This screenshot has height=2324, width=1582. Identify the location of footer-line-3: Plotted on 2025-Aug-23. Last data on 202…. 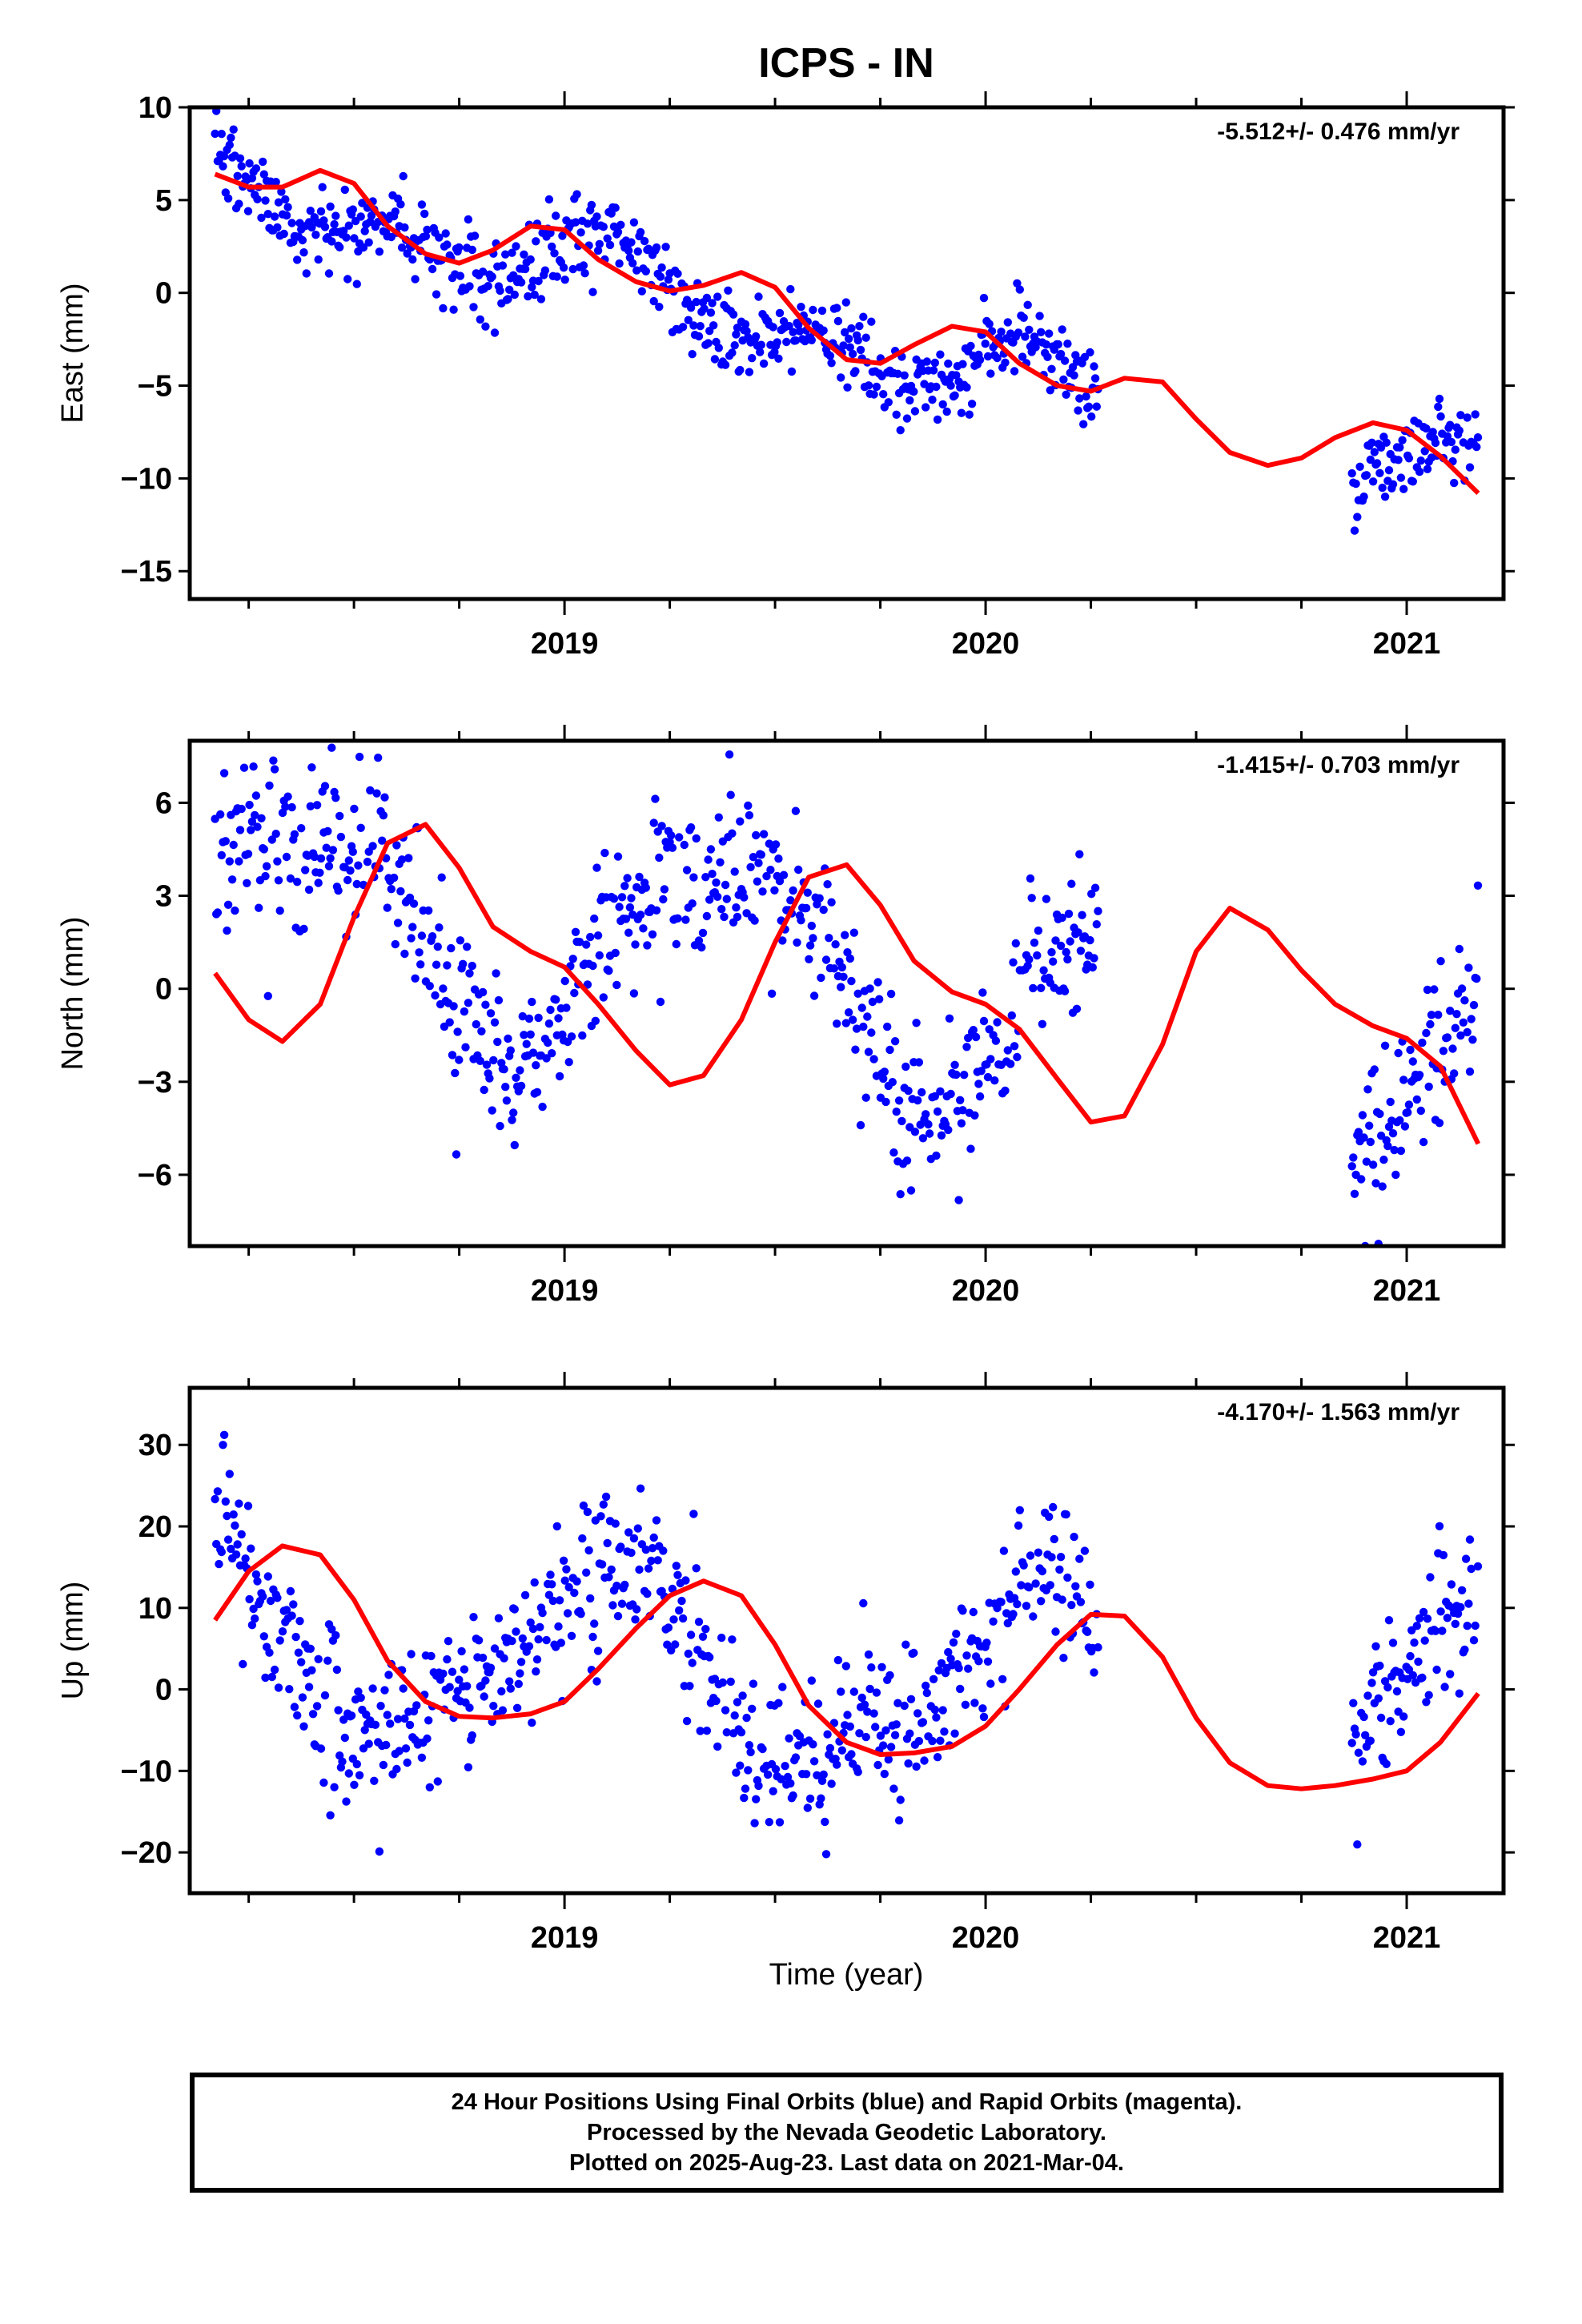
(847, 2163).